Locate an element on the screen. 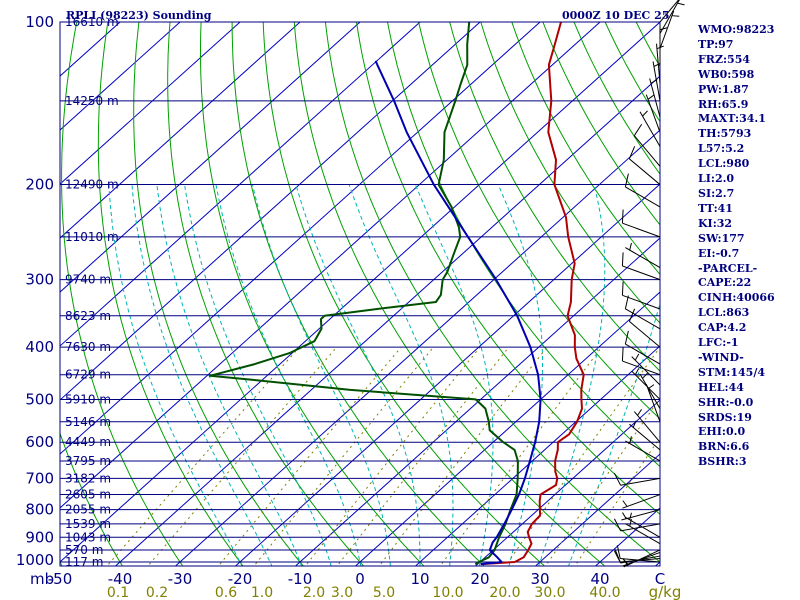 The height and width of the screenshot is (600, 800). index-entry: CINH:40066 is located at coordinates (736, 298).